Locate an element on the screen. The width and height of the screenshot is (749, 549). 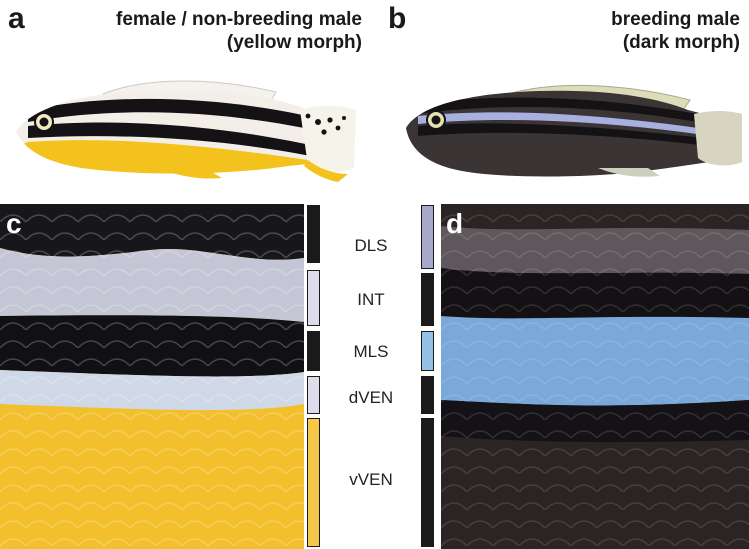
bar-d-dls is located at coordinates (427, 237).